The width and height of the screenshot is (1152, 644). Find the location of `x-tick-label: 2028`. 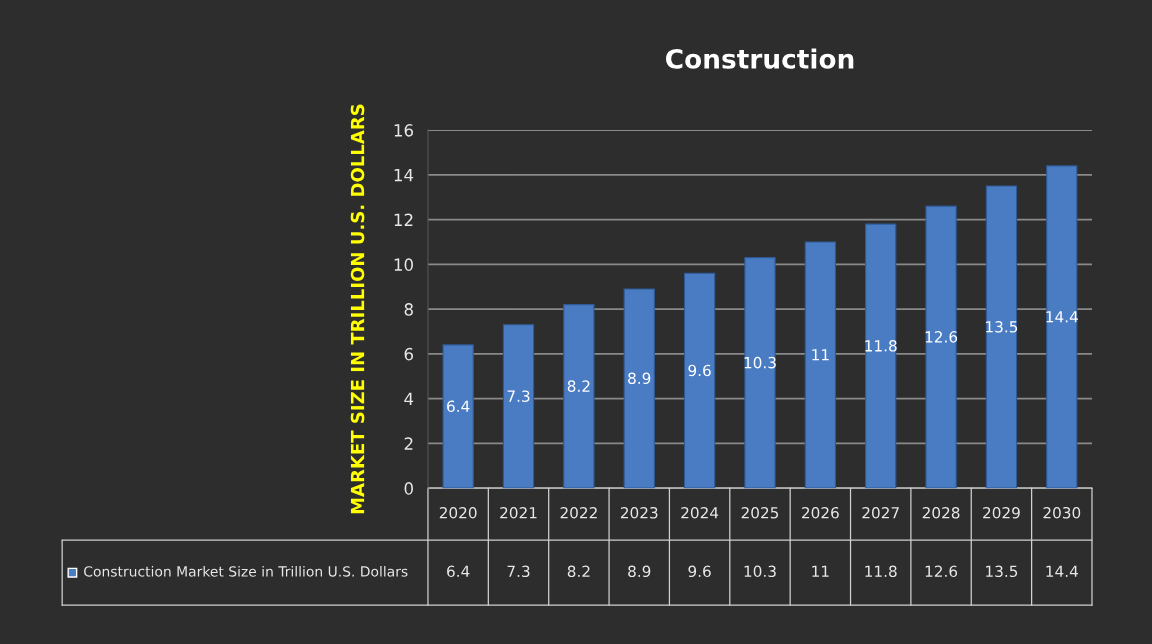

x-tick-label: 2028 is located at coordinates (941, 512).